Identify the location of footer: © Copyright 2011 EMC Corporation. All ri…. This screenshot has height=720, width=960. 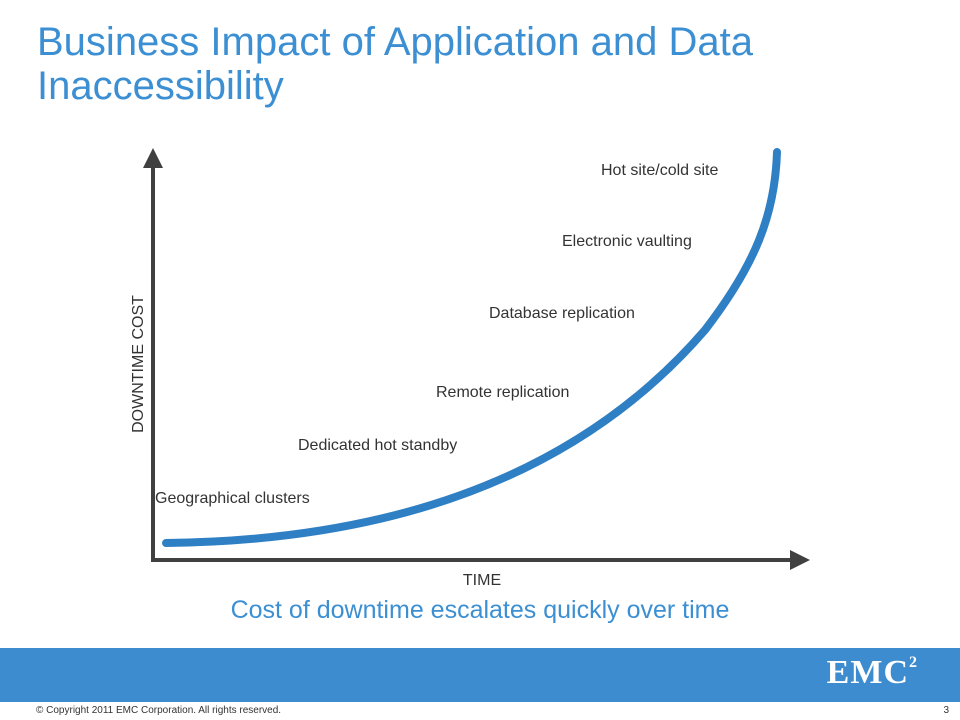
(480, 711).